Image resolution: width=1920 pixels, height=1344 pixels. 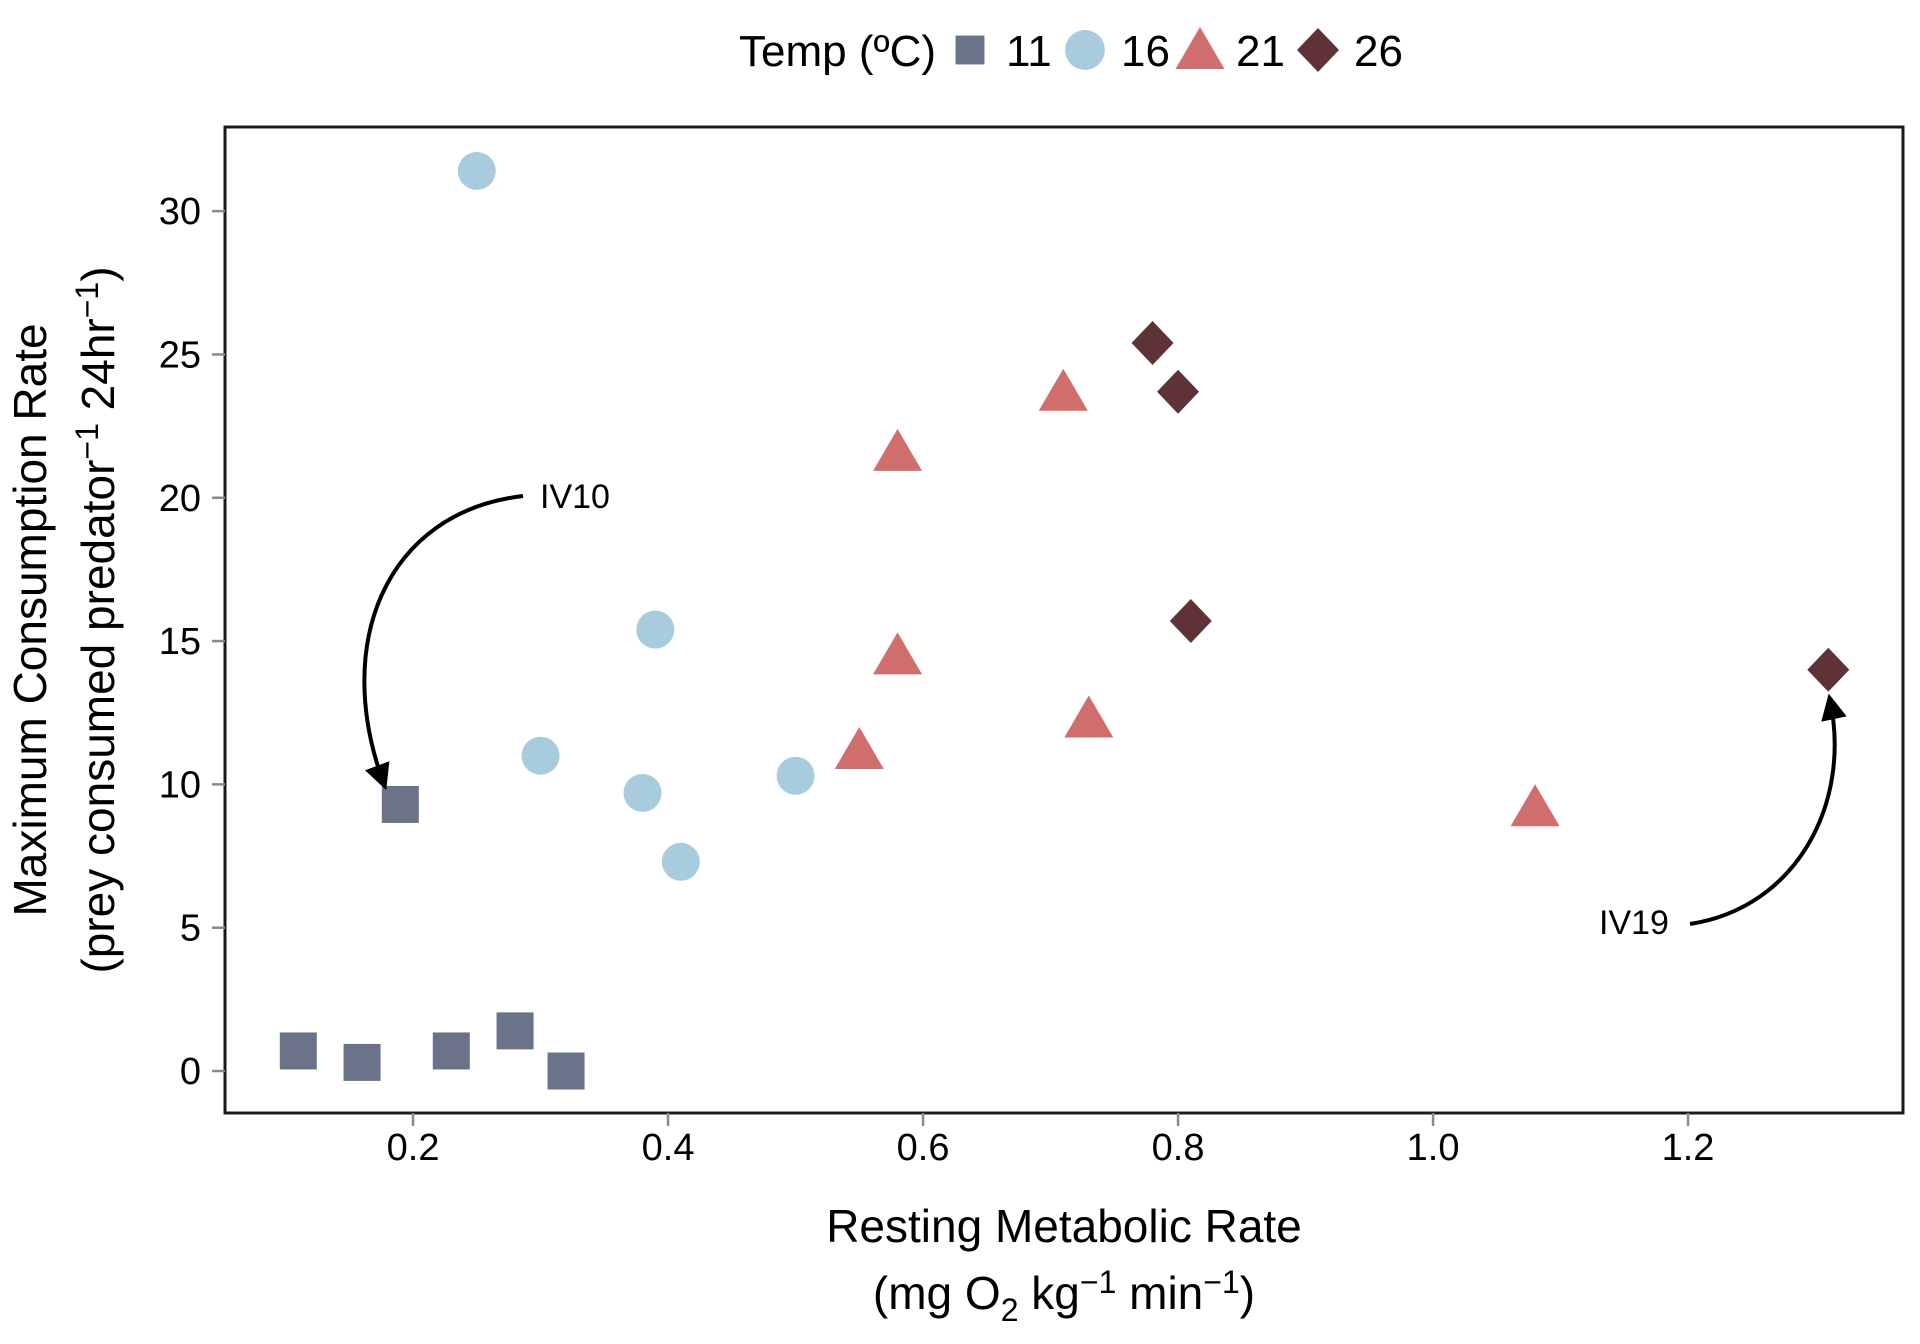 I want to click on x-tick-label: 0.8, so click(x=1178, y=1148).